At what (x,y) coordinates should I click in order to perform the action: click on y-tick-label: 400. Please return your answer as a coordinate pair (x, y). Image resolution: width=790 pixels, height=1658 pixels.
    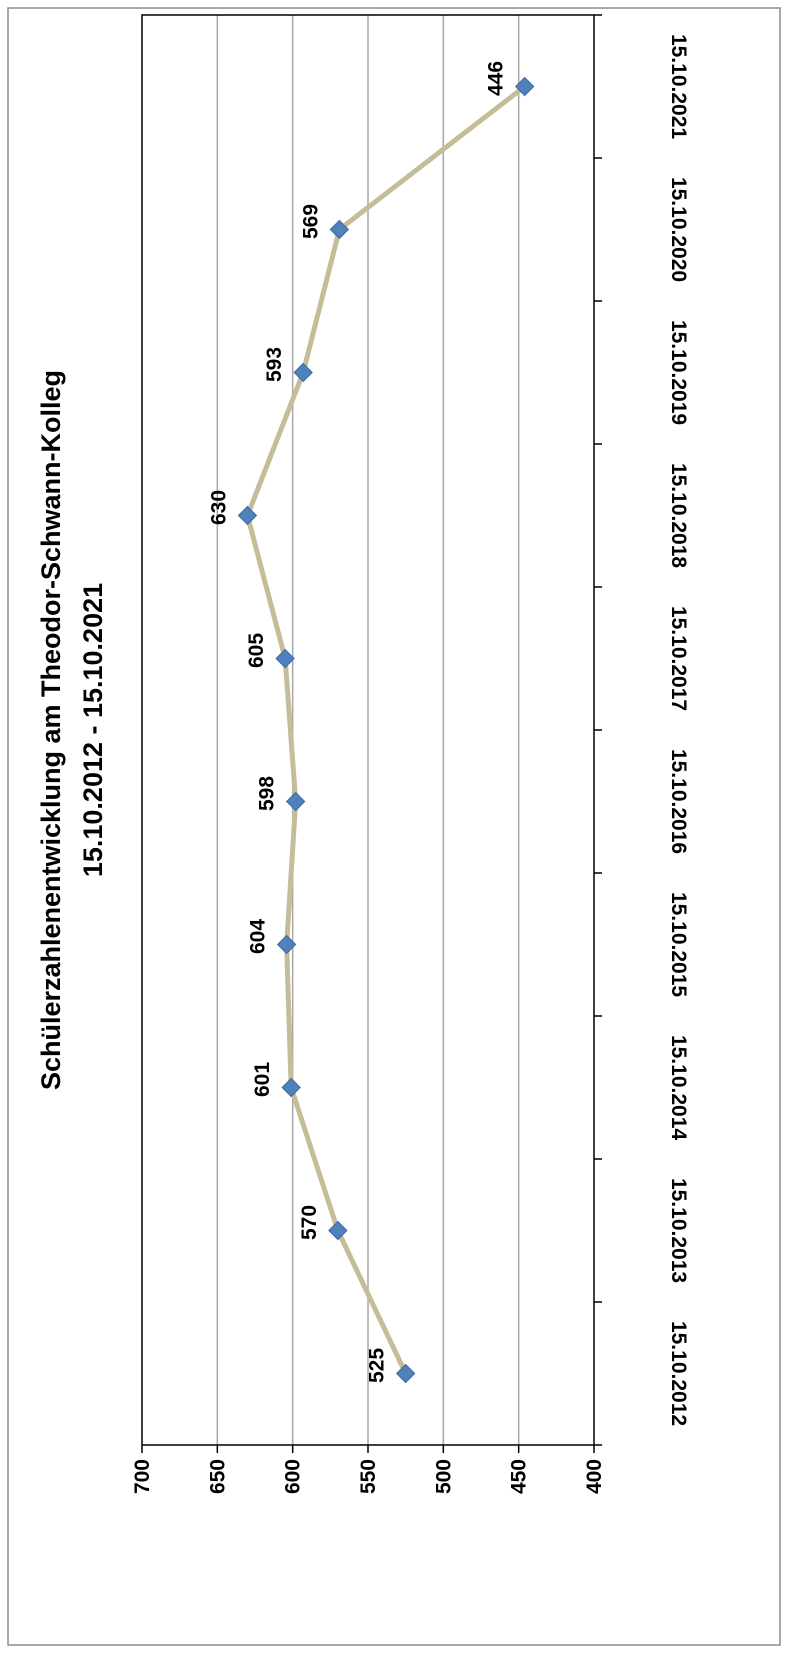
    Looking at the image, I should click on (594, 1476).